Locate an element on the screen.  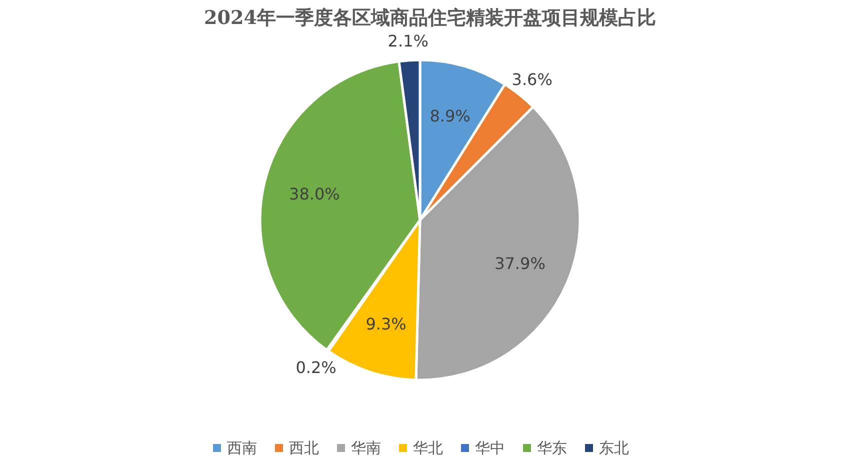
data-label: 2.1% is located at coordinates (408, 40).